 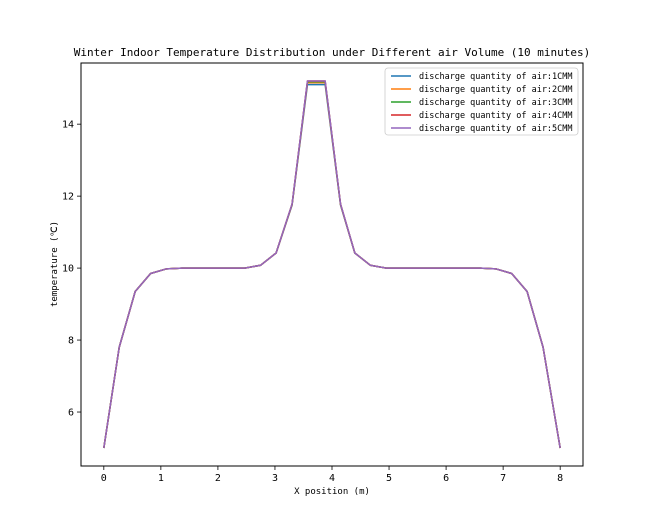 I want to click on x-axis-label: X position (m), so click(x=332, y=492).